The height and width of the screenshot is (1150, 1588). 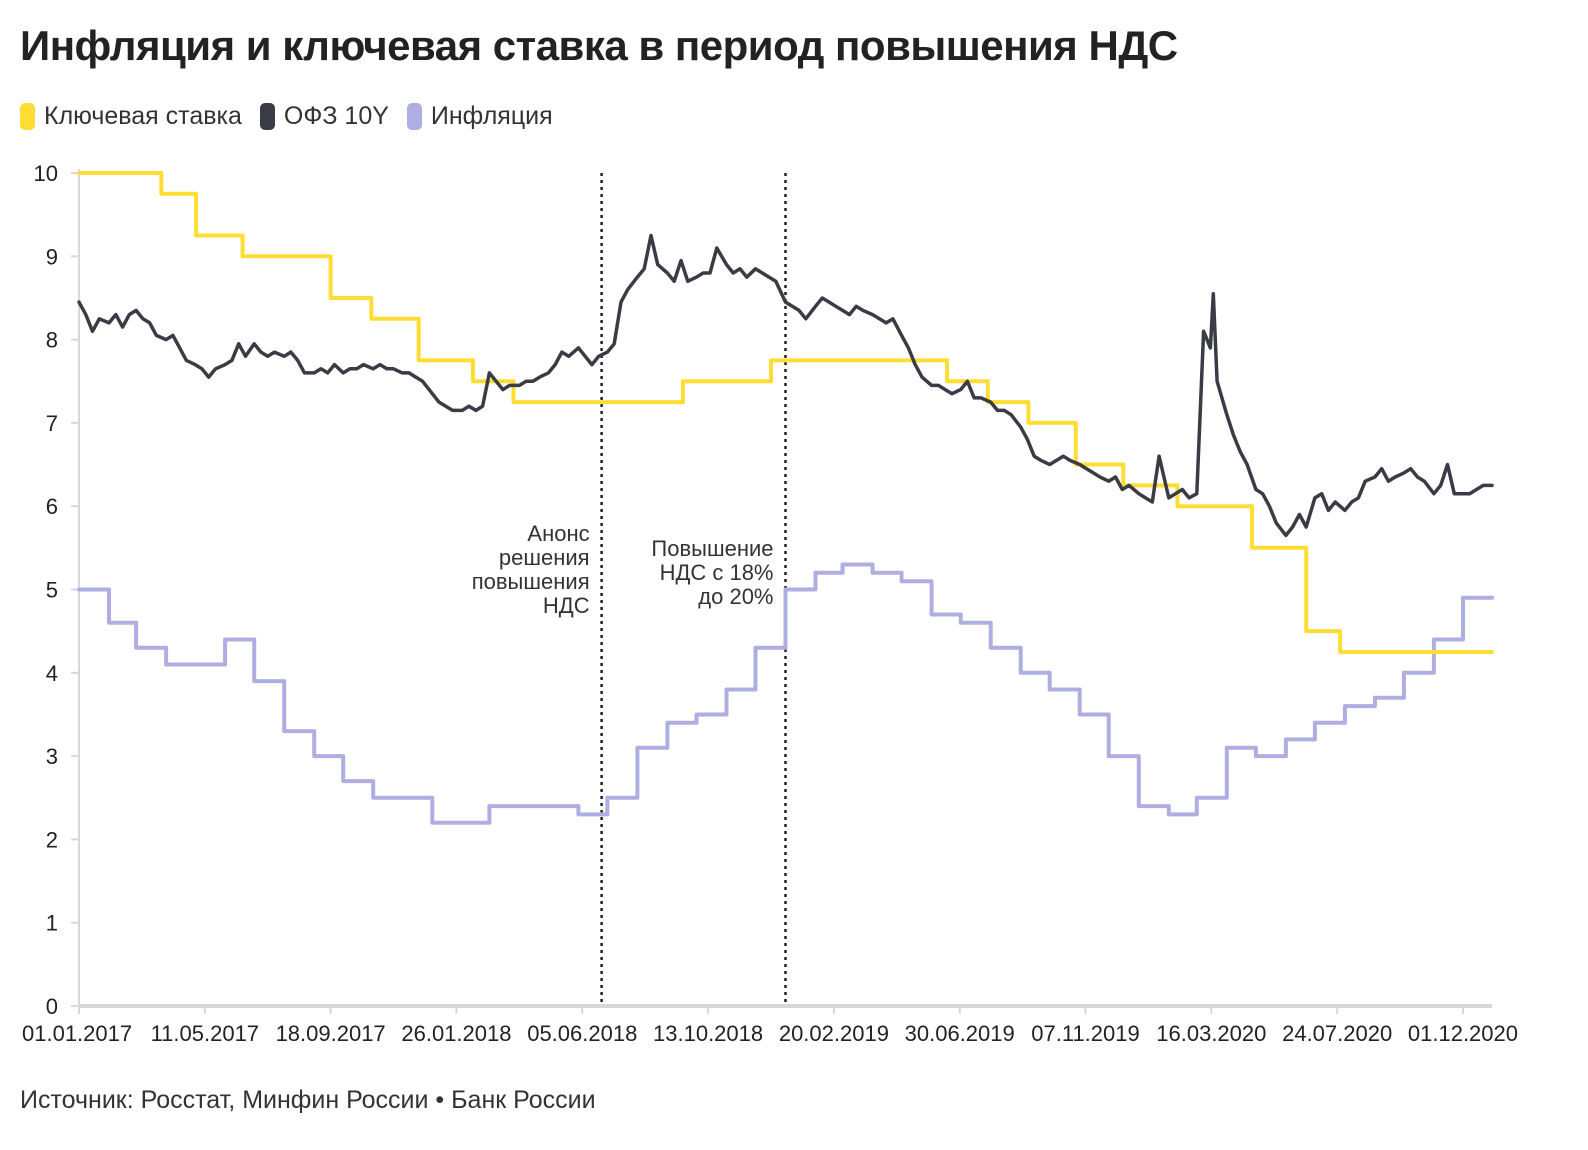 What do you see at coordinates (834, 1033) in the screenshot?
I see `x-tick-label: 20.02.2019` at bounding box center [834, 1033].